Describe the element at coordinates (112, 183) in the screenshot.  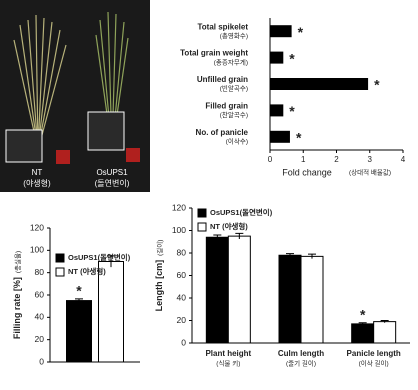
I see `photo-sublabel: (돌연변이)` at that location.